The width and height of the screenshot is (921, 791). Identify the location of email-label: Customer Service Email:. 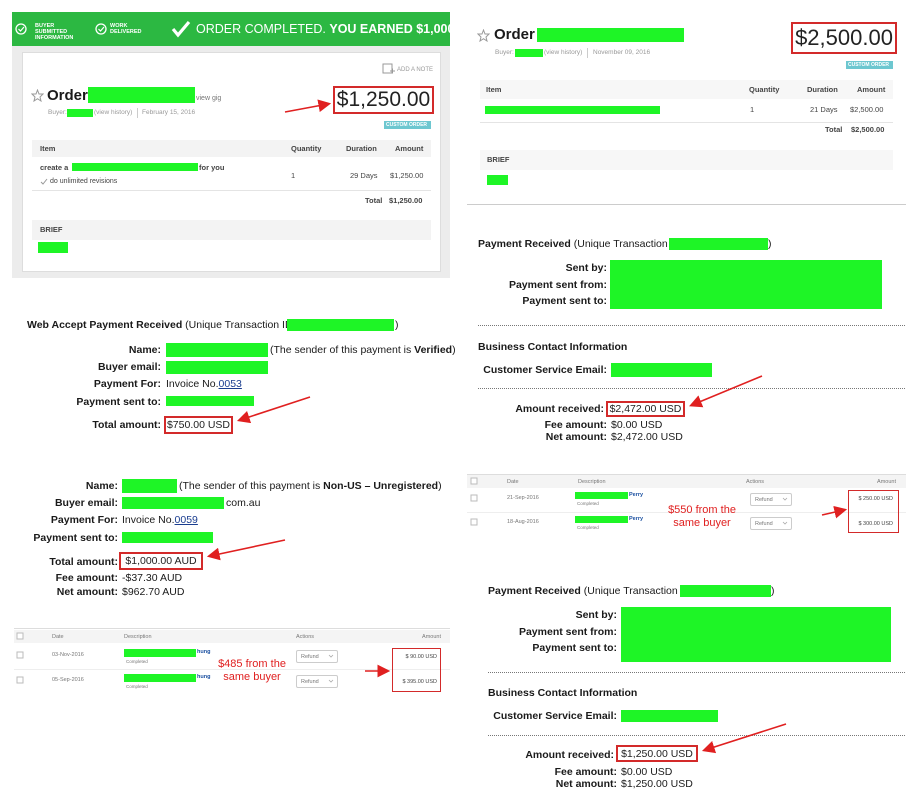
(555, 716).